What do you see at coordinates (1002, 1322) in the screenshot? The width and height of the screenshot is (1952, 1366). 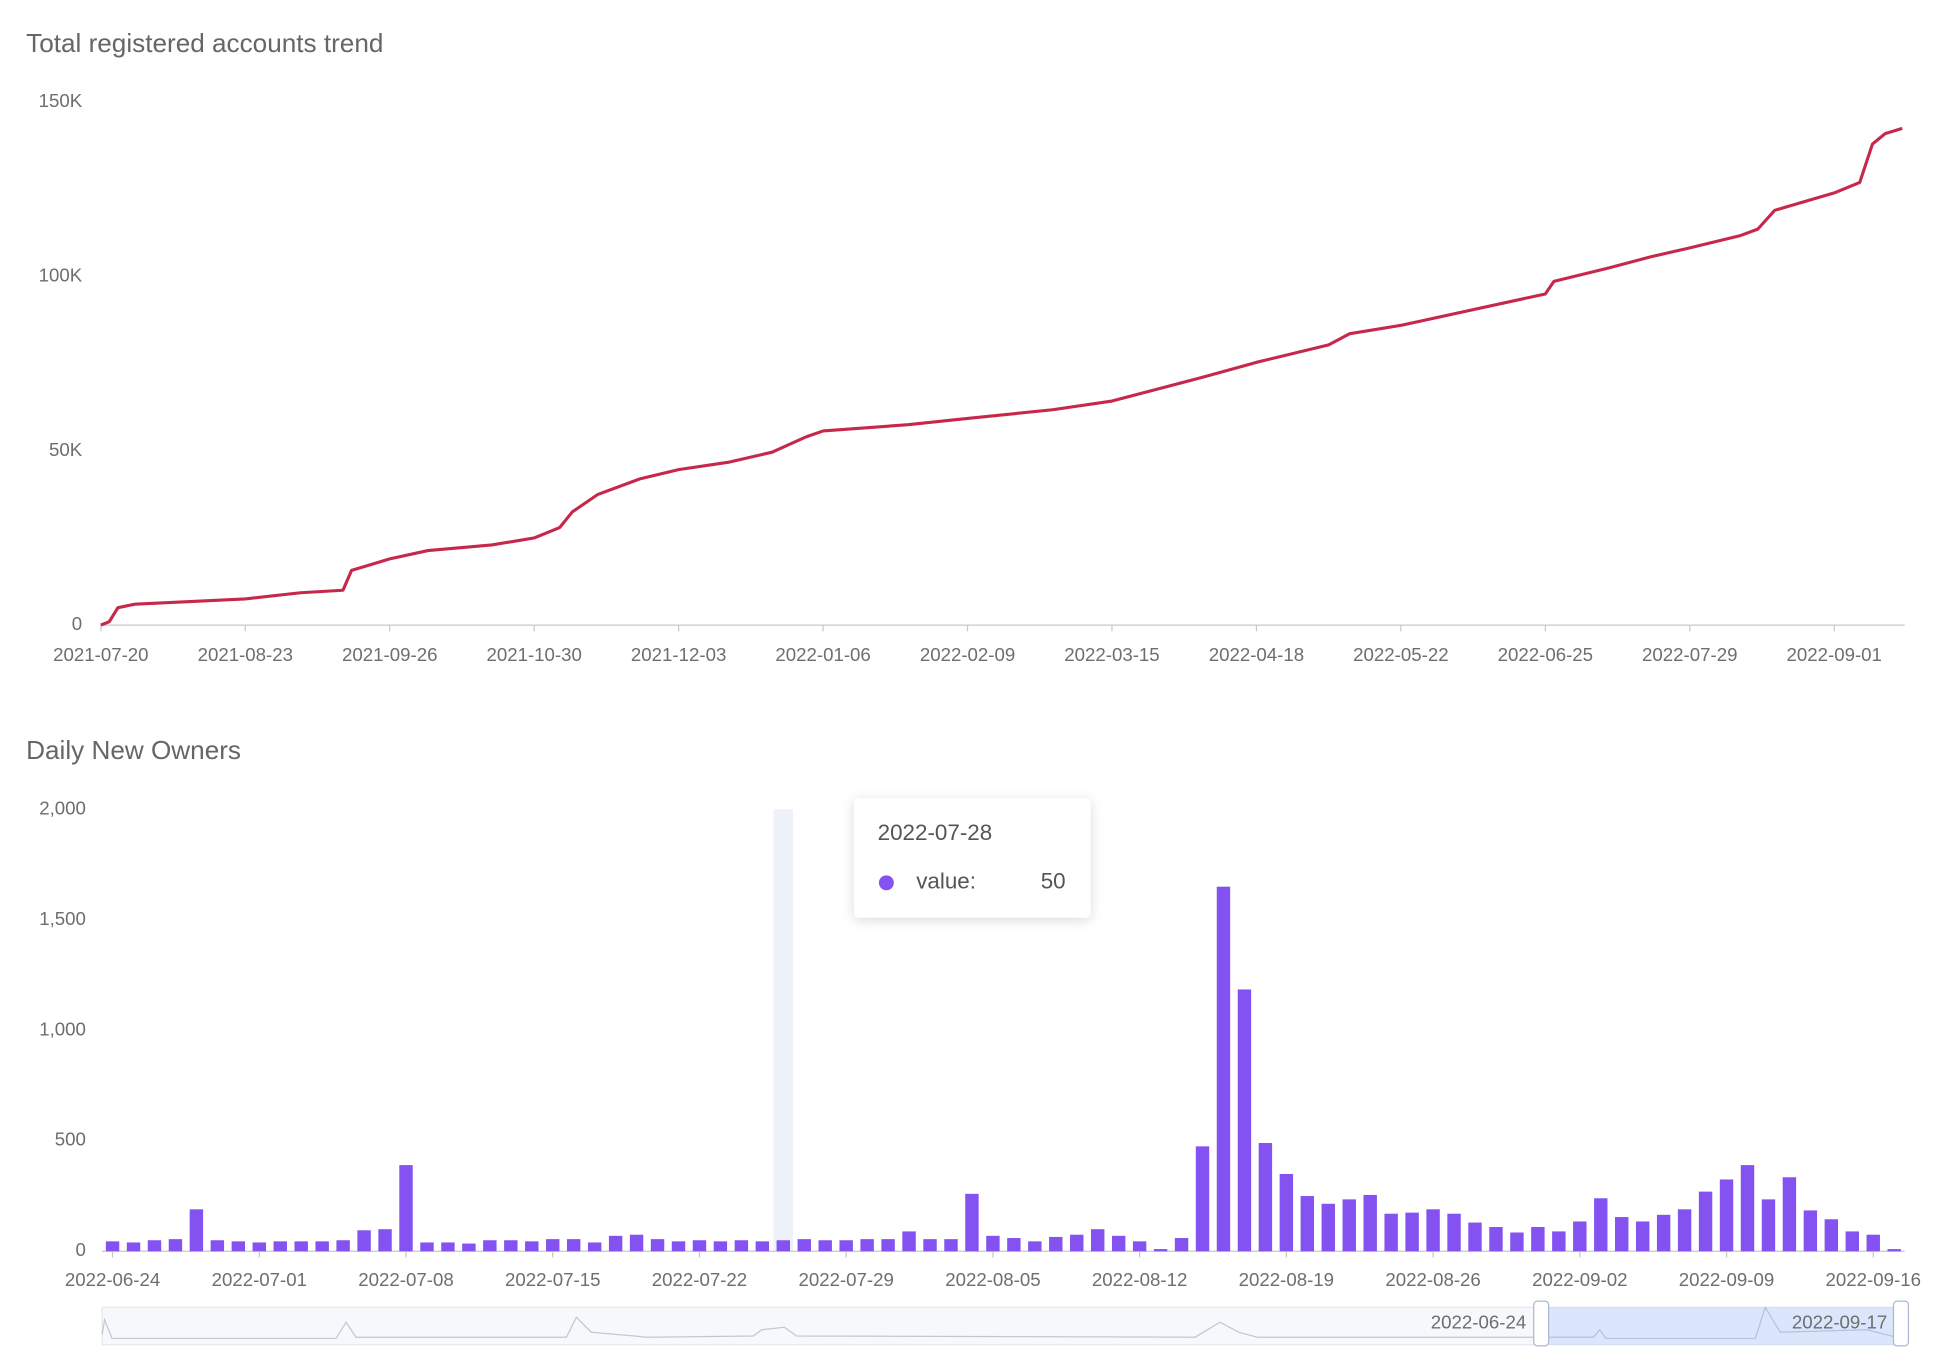 I see `zoom-sparkline` at bounding box center [1002, 1322].